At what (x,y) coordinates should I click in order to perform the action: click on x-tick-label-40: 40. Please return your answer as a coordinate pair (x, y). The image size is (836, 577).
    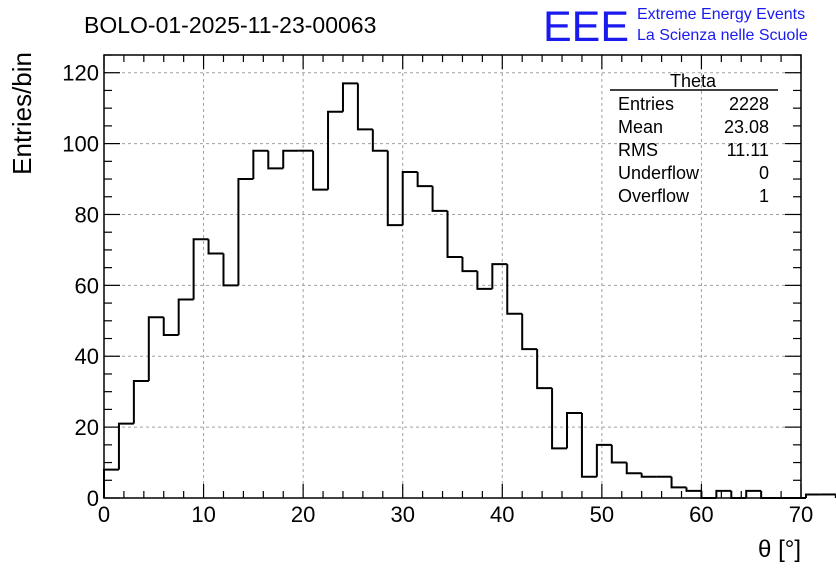
    Looking at the image, I should click on (502, 514).